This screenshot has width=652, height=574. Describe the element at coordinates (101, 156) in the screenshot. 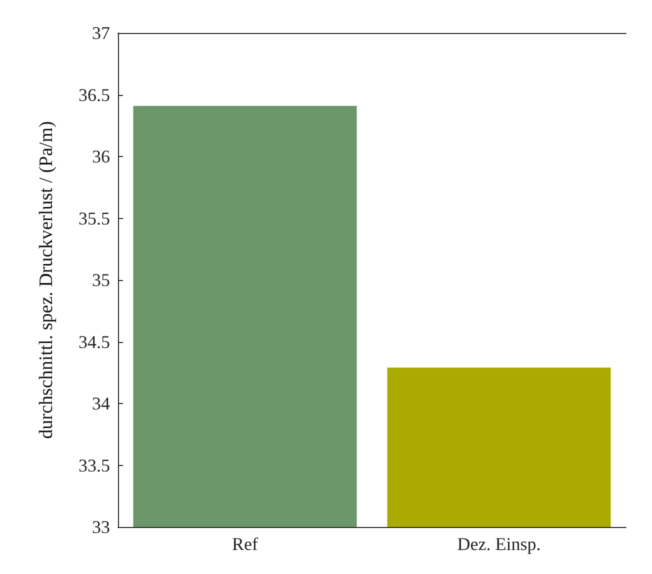

I see `y-tick-label: 36` at that location.